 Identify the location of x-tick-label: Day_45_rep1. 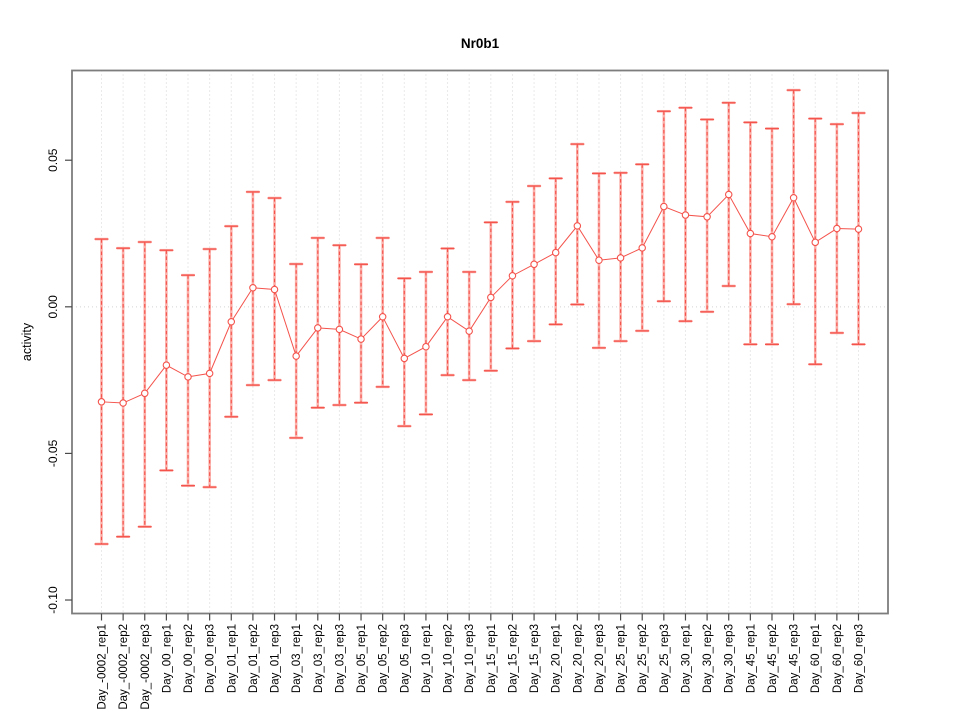
(751, 658).